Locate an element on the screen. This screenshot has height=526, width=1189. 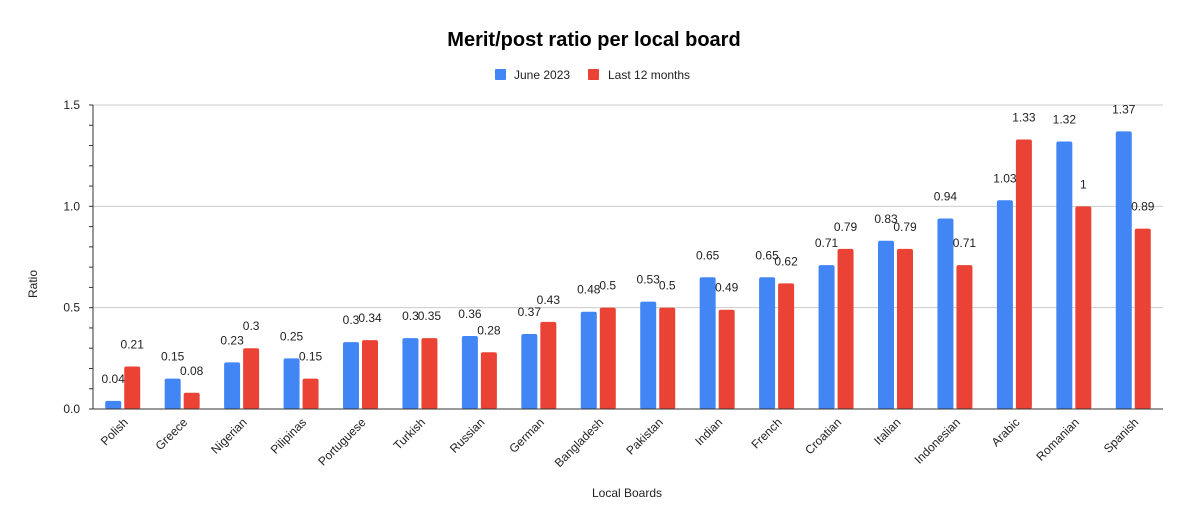
bar-june-2023-portuguese is located at coordinates (351, 375).